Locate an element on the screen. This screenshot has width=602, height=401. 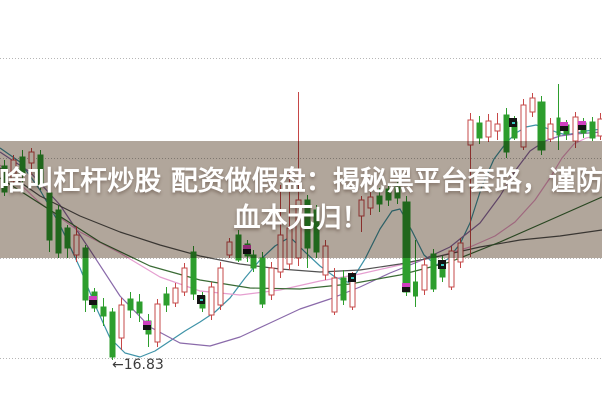
price-annotation: ←16.83 is located at coordinates (138, 365).